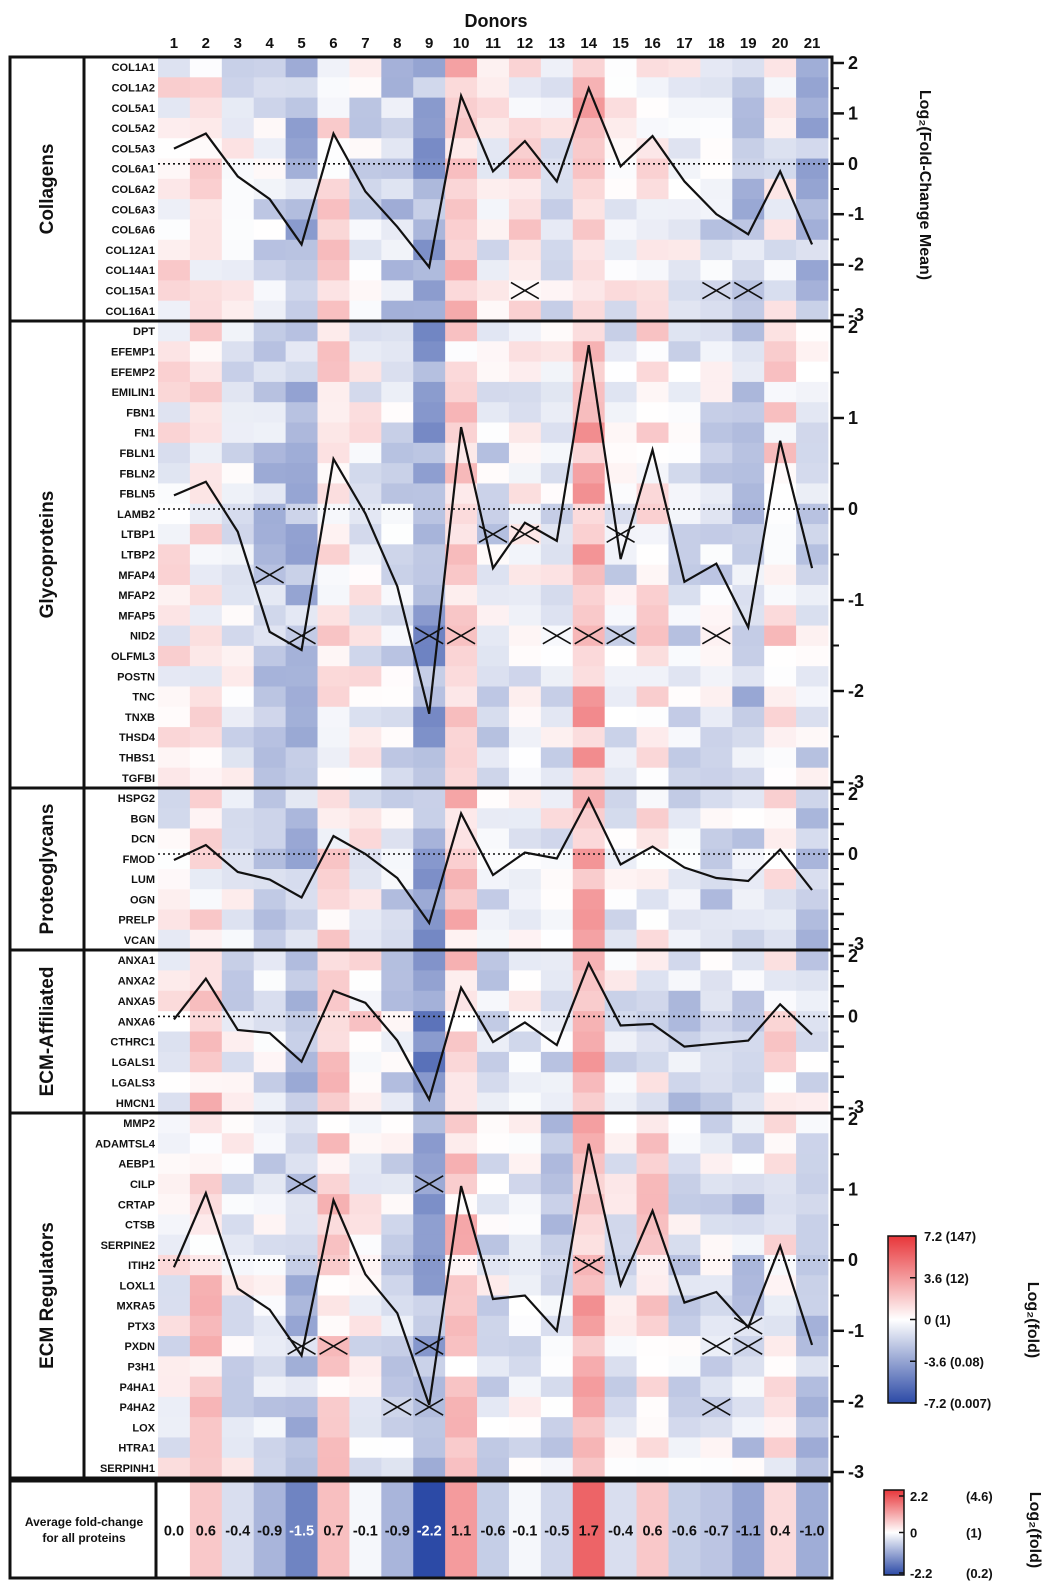  I want to click on tick-label: 0, so click(853, 509).